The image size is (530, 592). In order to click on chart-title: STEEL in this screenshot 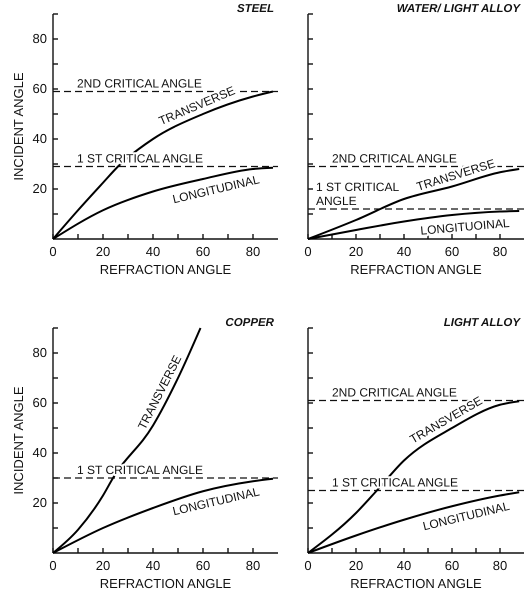, I will do `click(255, 9)`.